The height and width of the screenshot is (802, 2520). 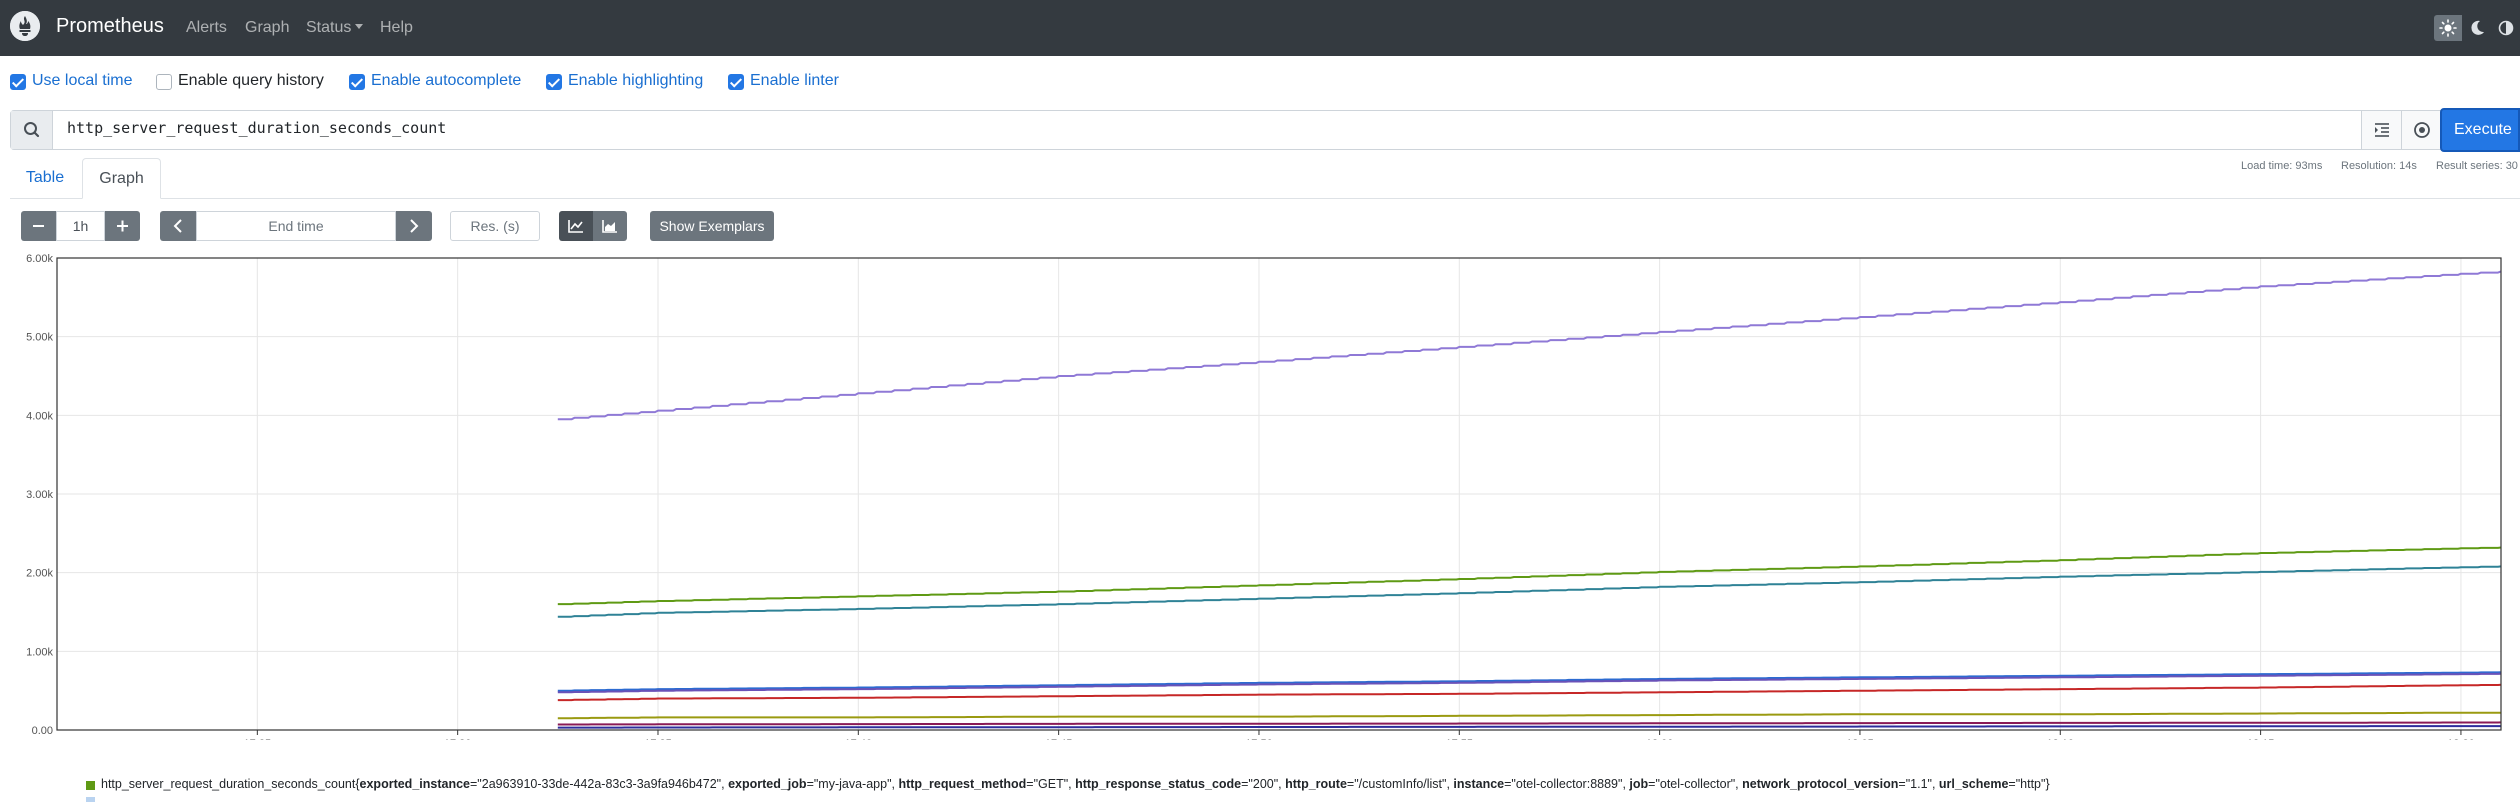 What do you see at coordinates (1820, 784) in the screenshot?
I see `legend-label-key: network_protocol_version` at bounding box center [1820, 784].